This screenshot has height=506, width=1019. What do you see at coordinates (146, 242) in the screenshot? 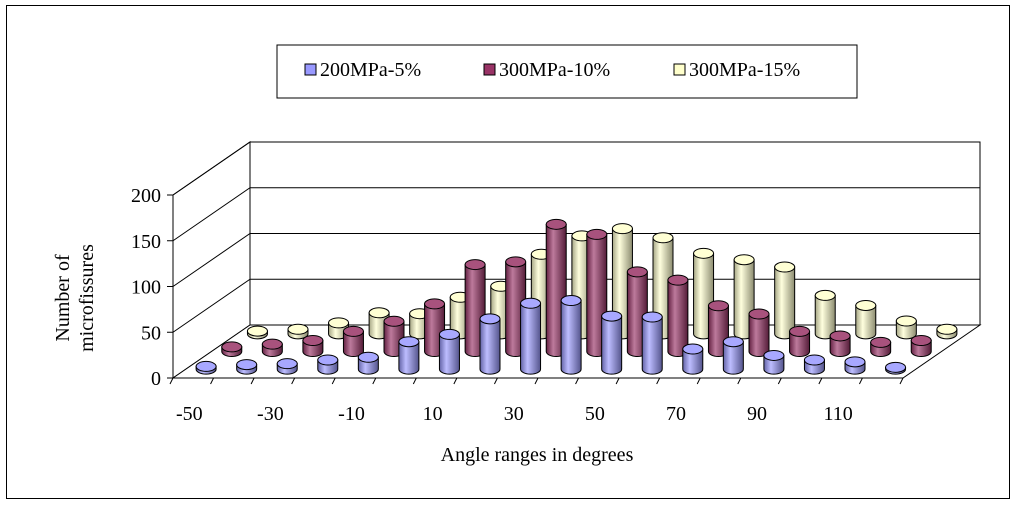
I see `y-tick-label: 150` at bounding box center [146, 242].